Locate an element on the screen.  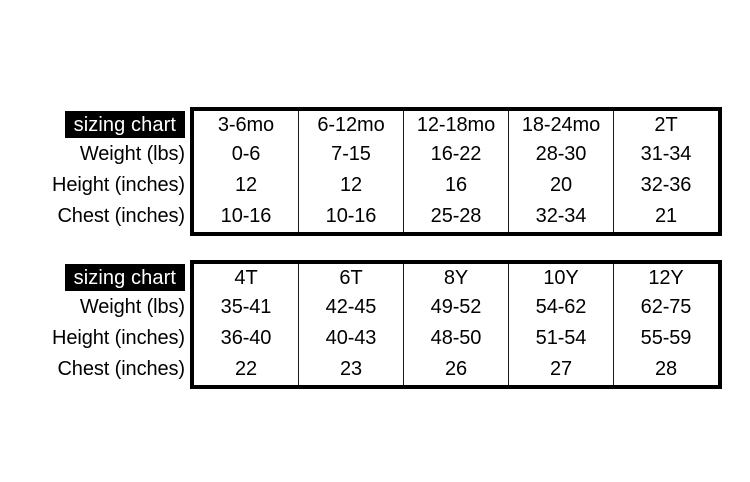
height-value: 55-59 is located at coordinates (666, 338).